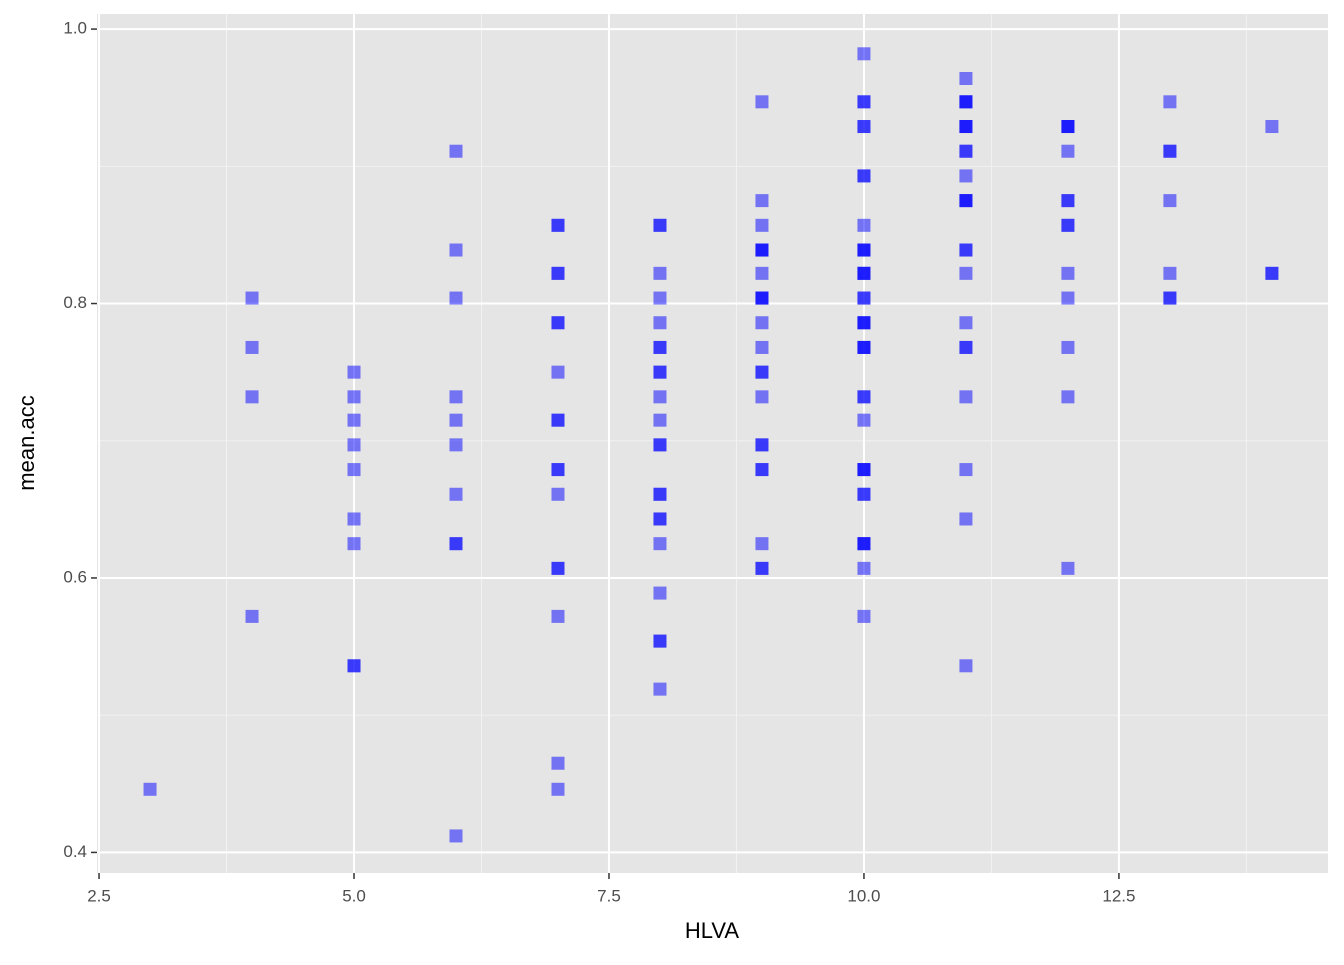  Describe the element at coordinates (75, 302) in the screenshot. I see `y-tick-label: 0.8` at that location.